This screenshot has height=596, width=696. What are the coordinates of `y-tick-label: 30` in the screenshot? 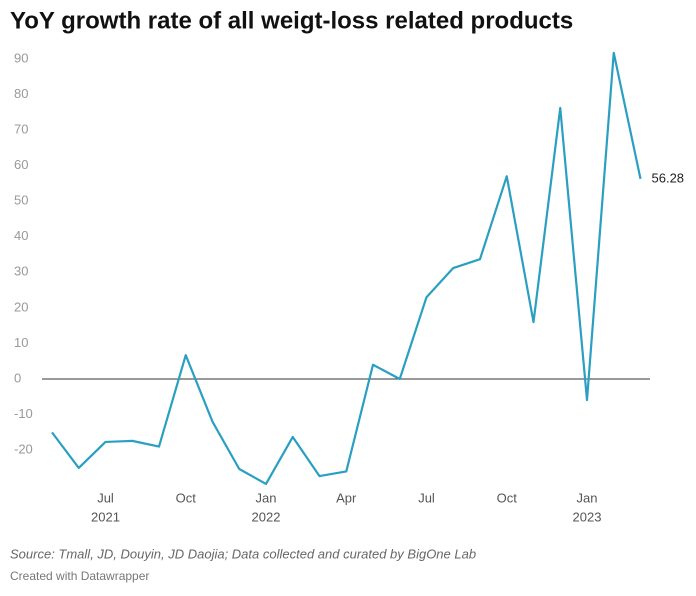 It's located at (21, 271).